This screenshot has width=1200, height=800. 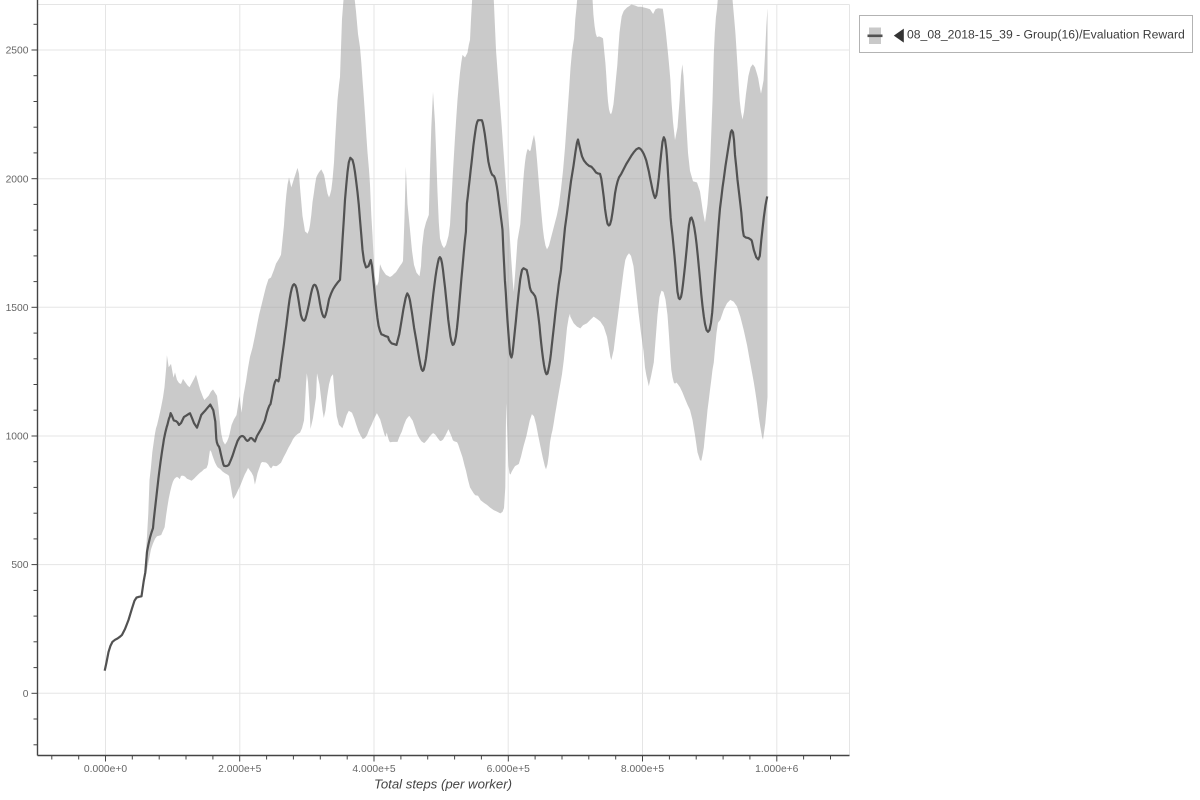 I want to click on svg-text: 1500, so click(x=17, y=308).